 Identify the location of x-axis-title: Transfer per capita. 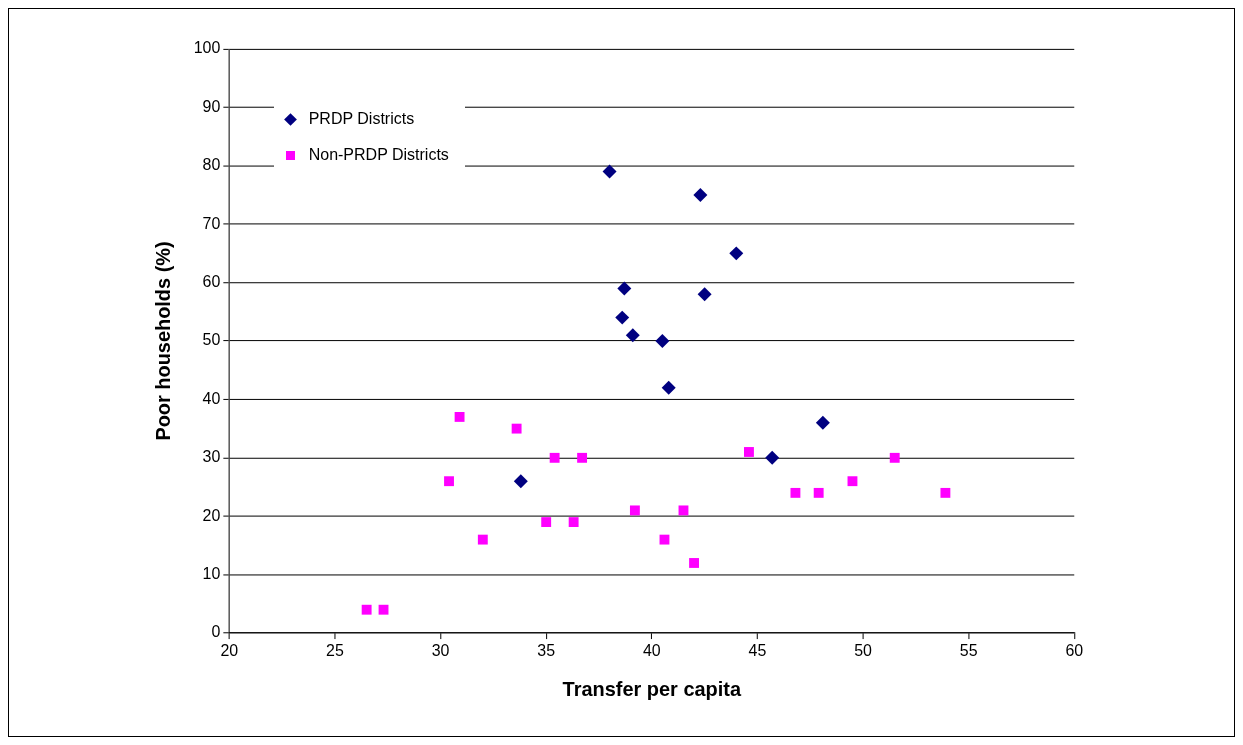
(652, 688).